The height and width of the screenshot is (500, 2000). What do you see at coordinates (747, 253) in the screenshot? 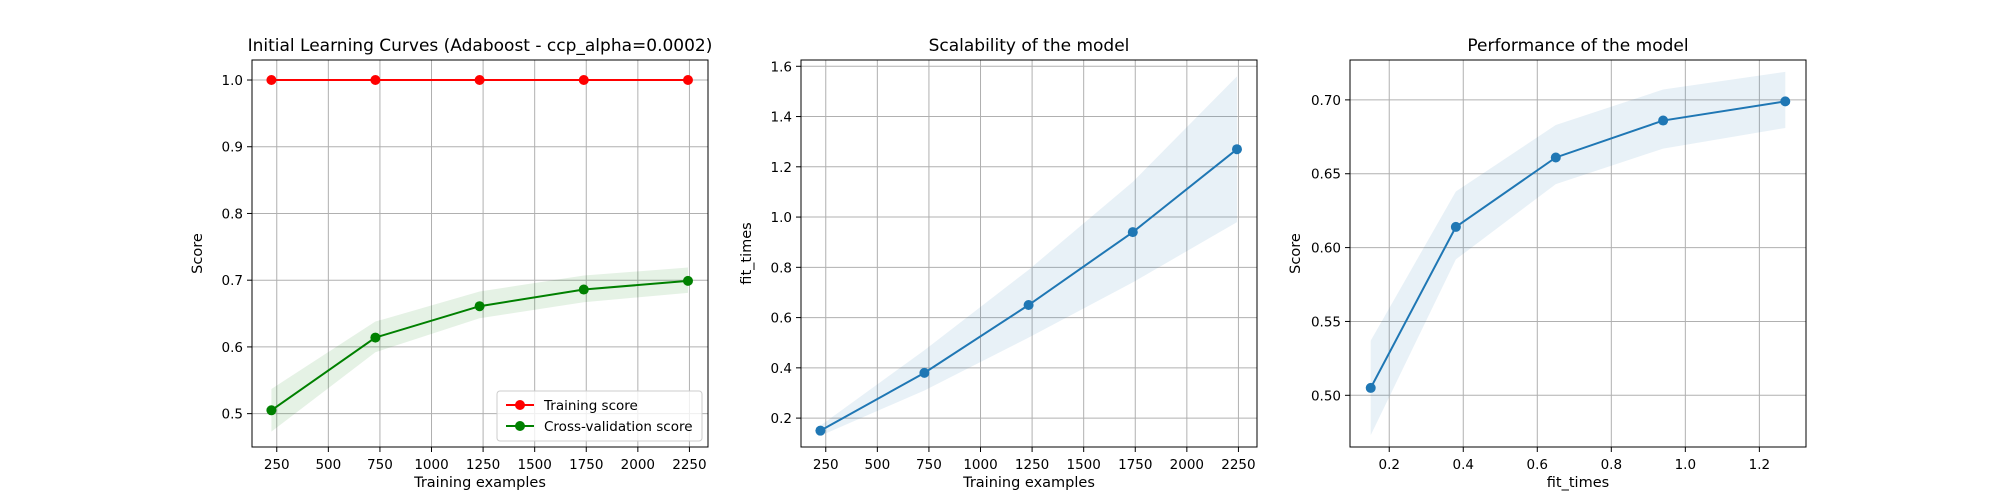
I see `y-axis-label: fit_times` at bounding box center [747, 253].